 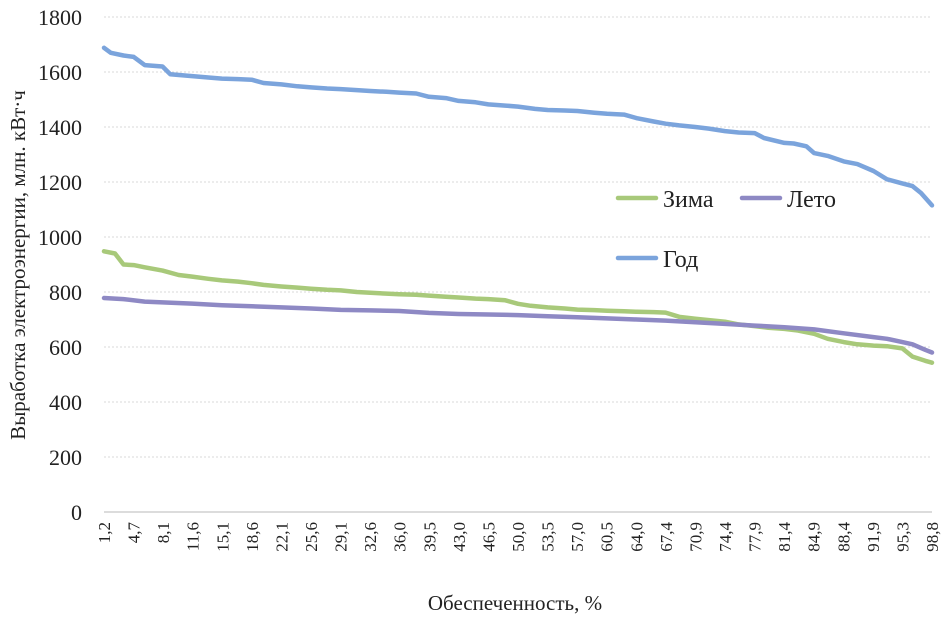 What do you see at coordinates (695, 537) in the screenshot?
I see `x-tick-label: 70,9` at bounding box center [695, 537].